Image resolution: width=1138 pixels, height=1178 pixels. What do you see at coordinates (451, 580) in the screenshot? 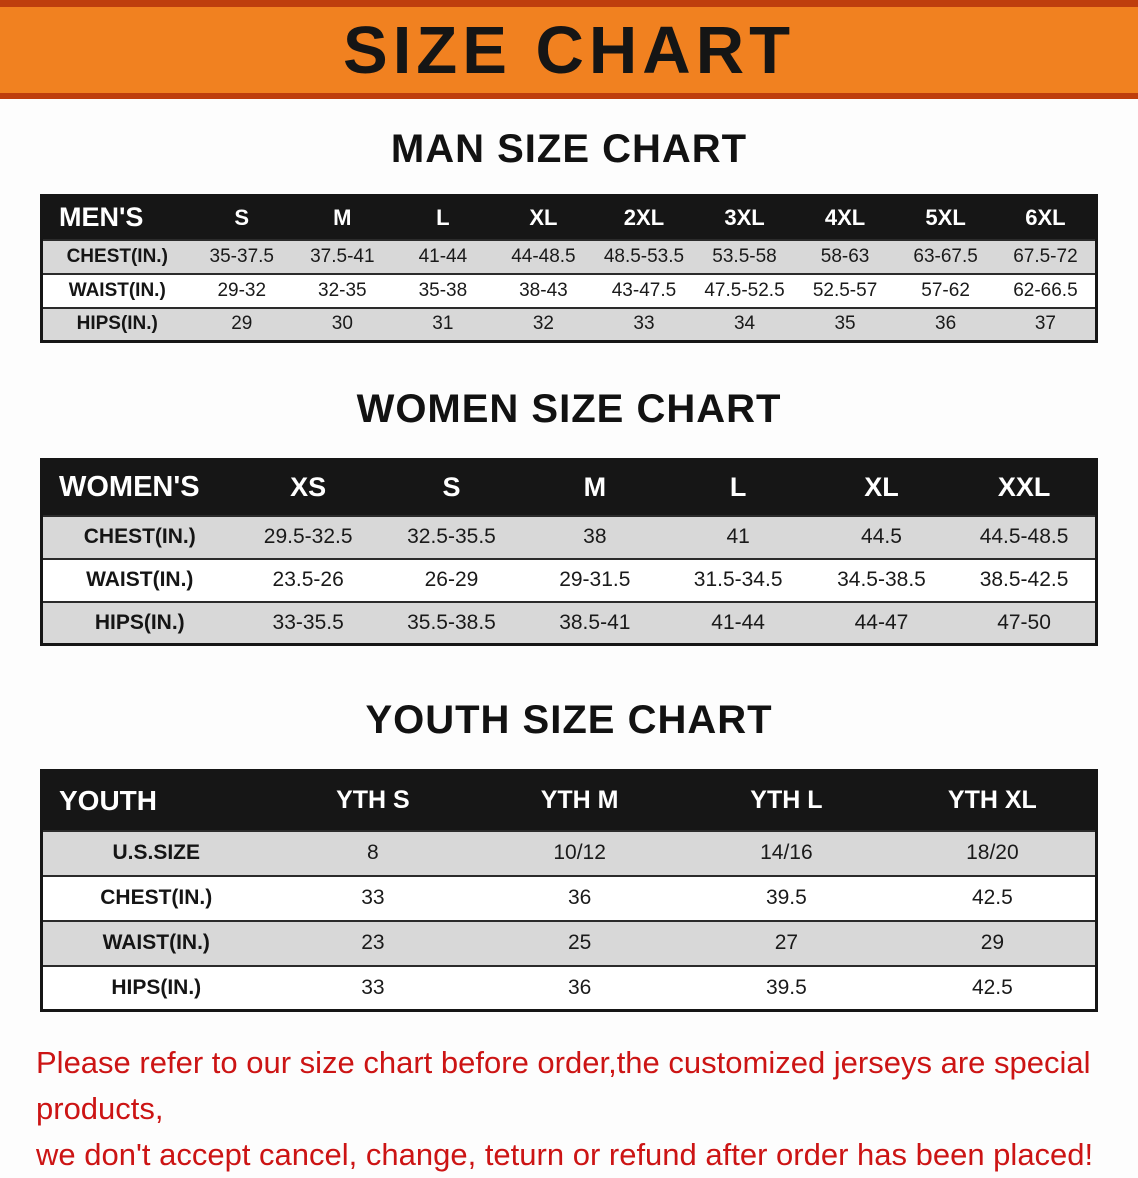
I see `size-cell: 26-29` at bounding box center [451, 580].